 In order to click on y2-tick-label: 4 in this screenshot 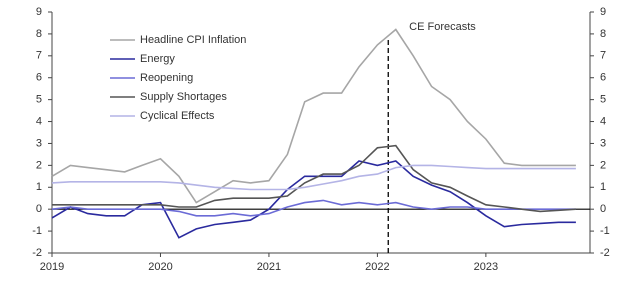, I will do `click(603, 121)`.